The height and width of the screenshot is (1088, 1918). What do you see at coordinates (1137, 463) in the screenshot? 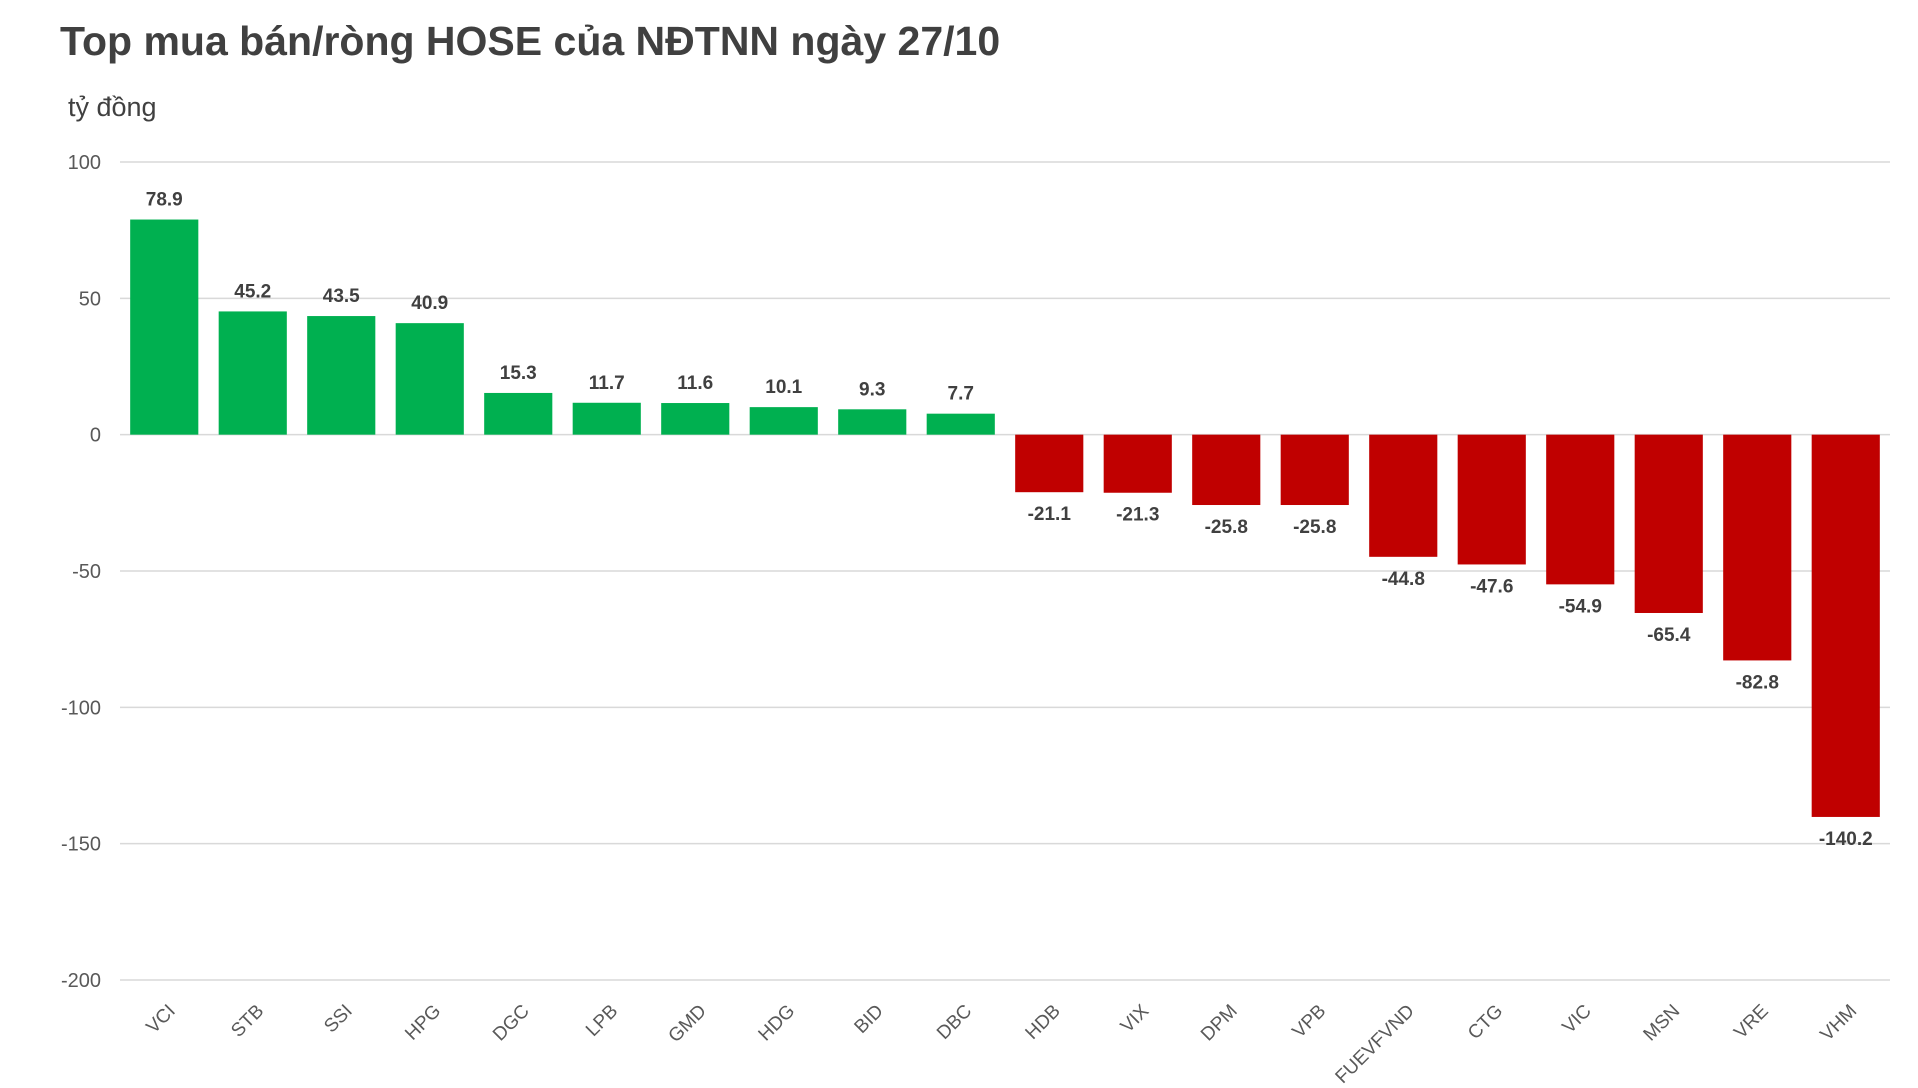
I see `bar-vix` at bounding box center [1137, 463].